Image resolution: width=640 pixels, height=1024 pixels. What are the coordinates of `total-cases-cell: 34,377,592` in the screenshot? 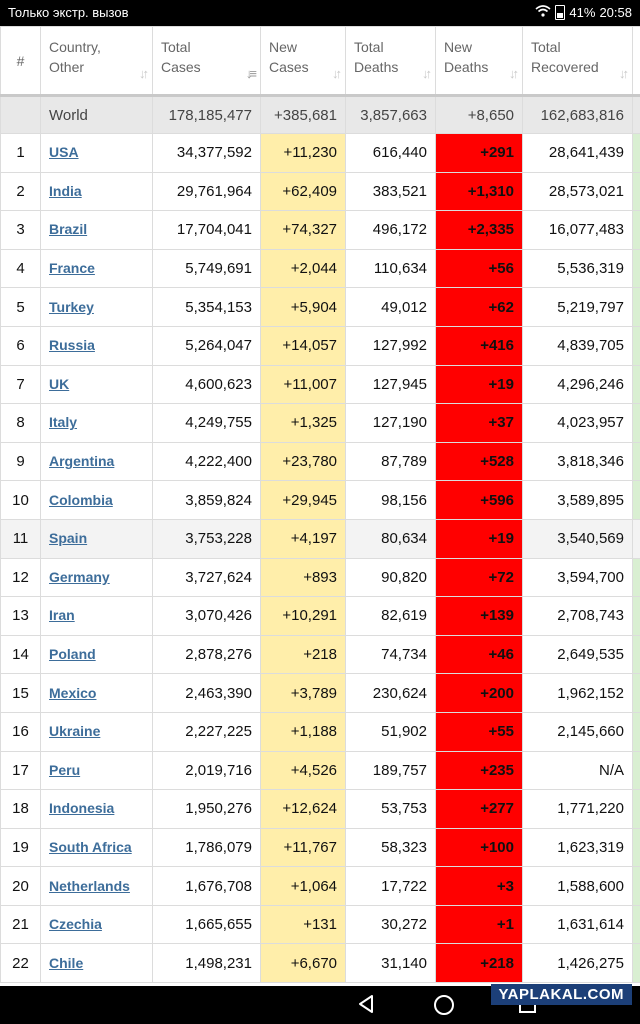 It's located at (206, 153).